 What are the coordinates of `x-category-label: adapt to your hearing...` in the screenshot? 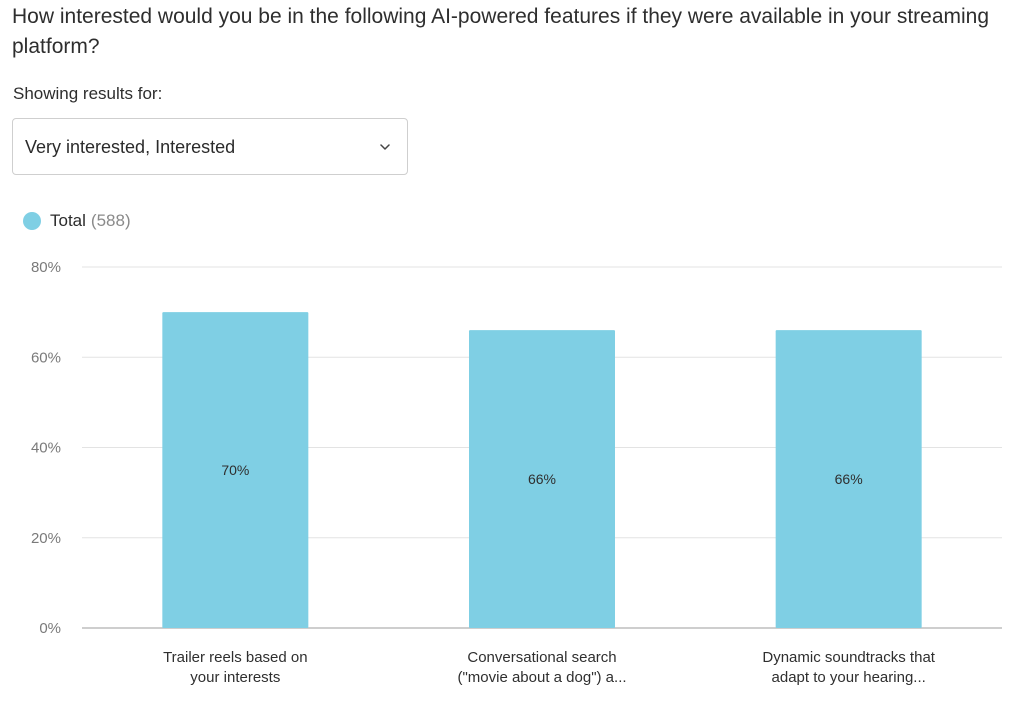 It's located at (849, 677).